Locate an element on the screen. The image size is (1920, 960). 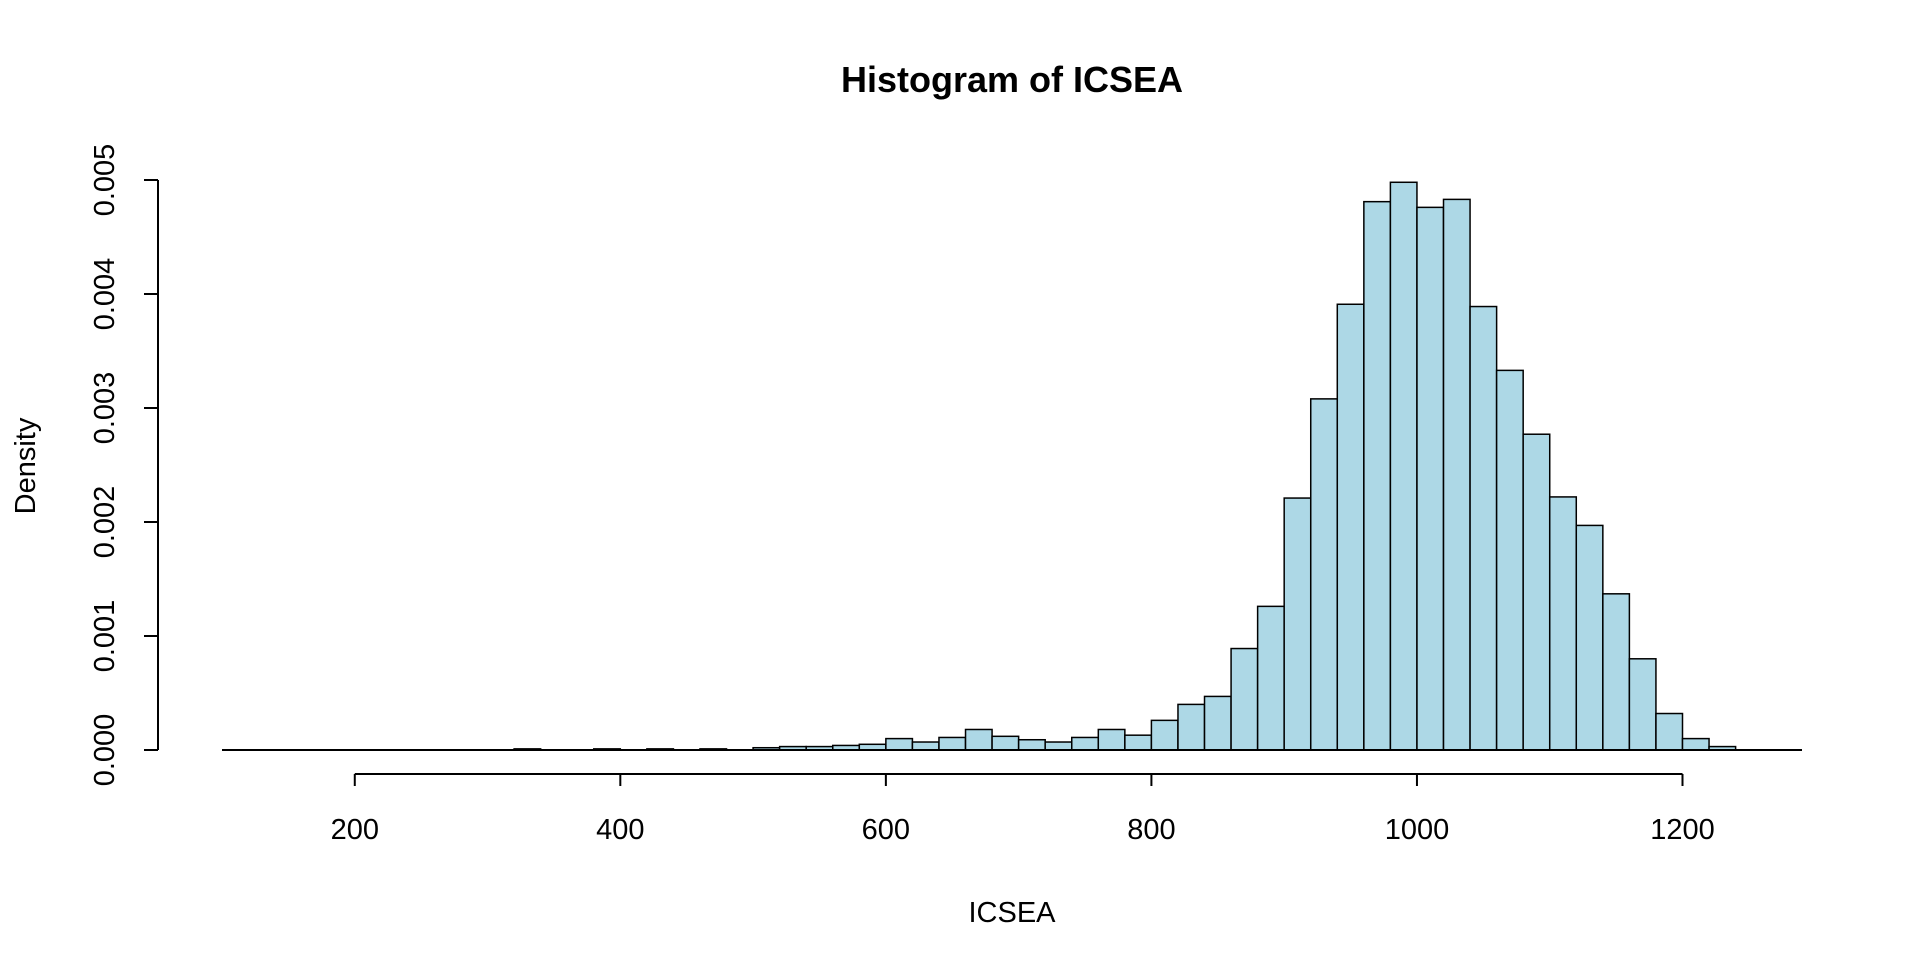
x-tick-label: 1000 is located at coordinates (1417, 830).